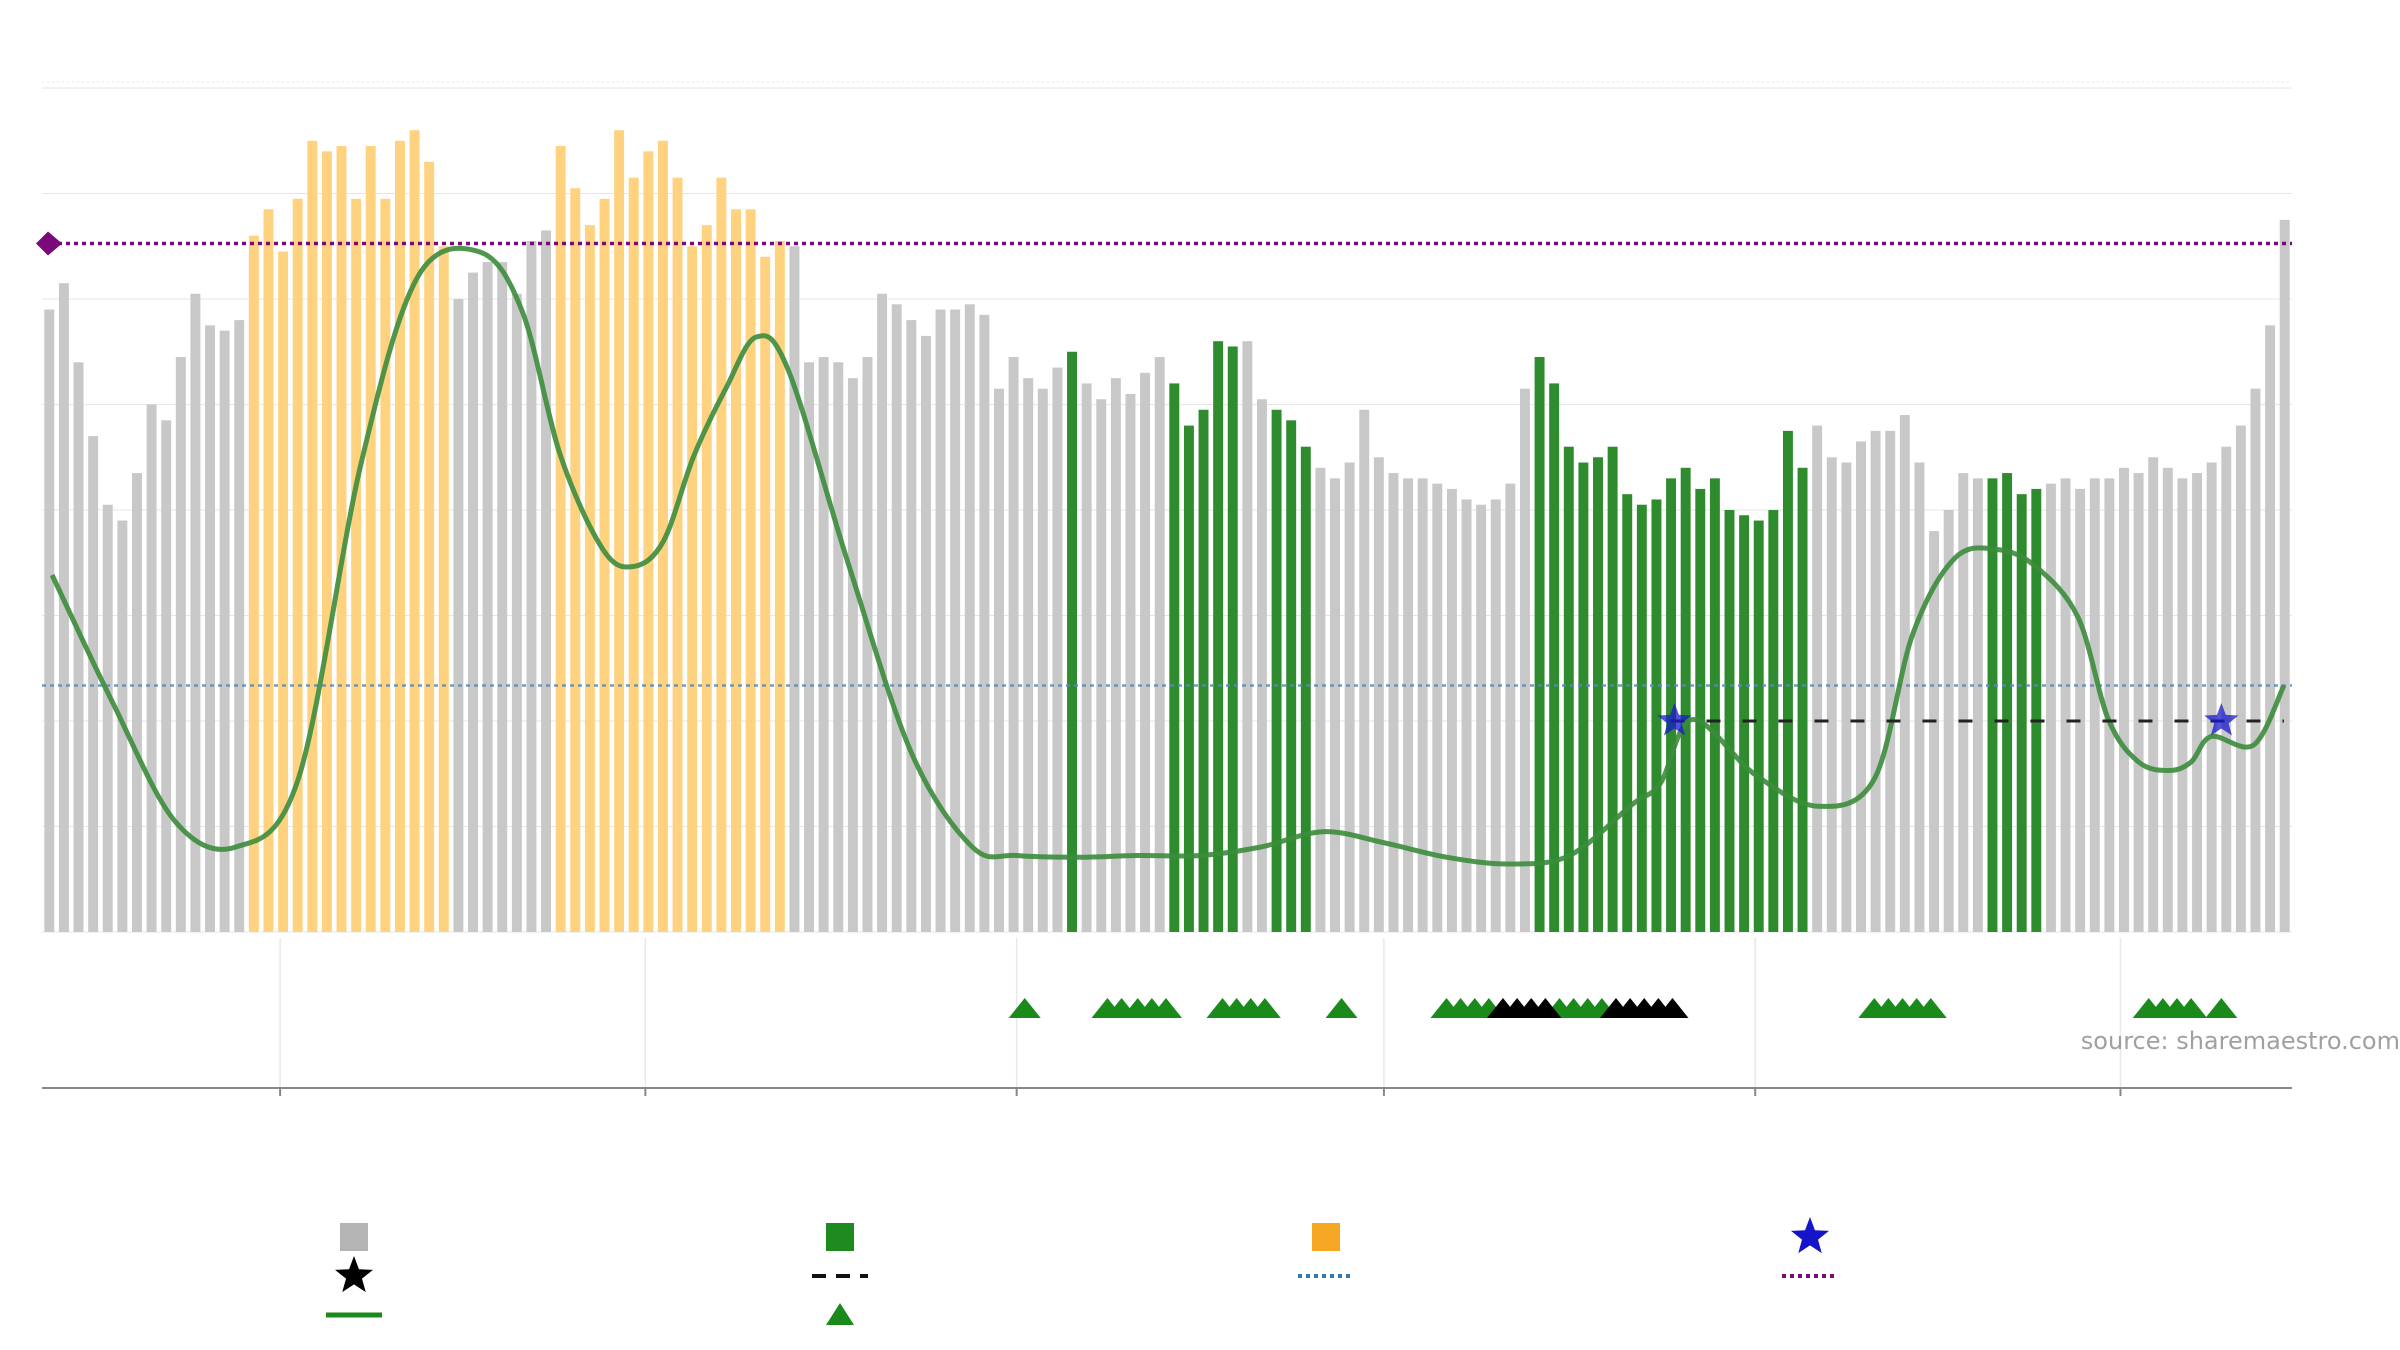 Image resolution: width=2400 pixels, height=1350 pixels. Describe the element at coordinates (49, 243) in the screenshot. I see `demand-threshold-marker` at that location.